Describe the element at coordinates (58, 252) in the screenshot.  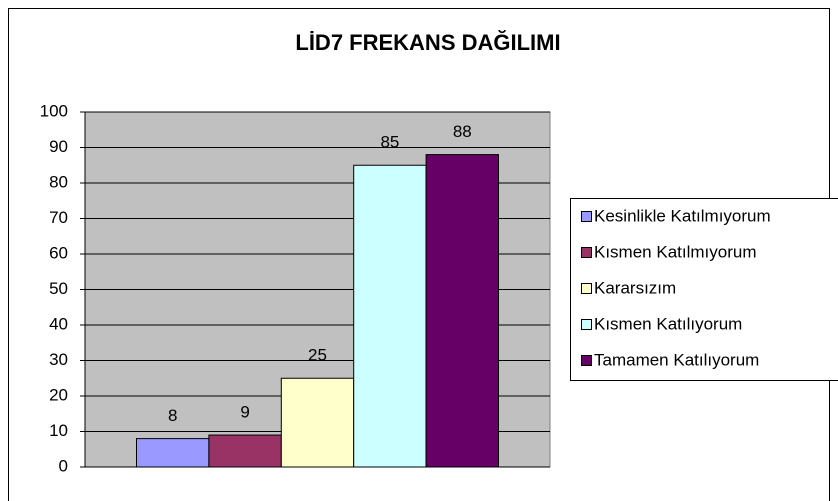
I see `y-tick-label: 60` at that location.